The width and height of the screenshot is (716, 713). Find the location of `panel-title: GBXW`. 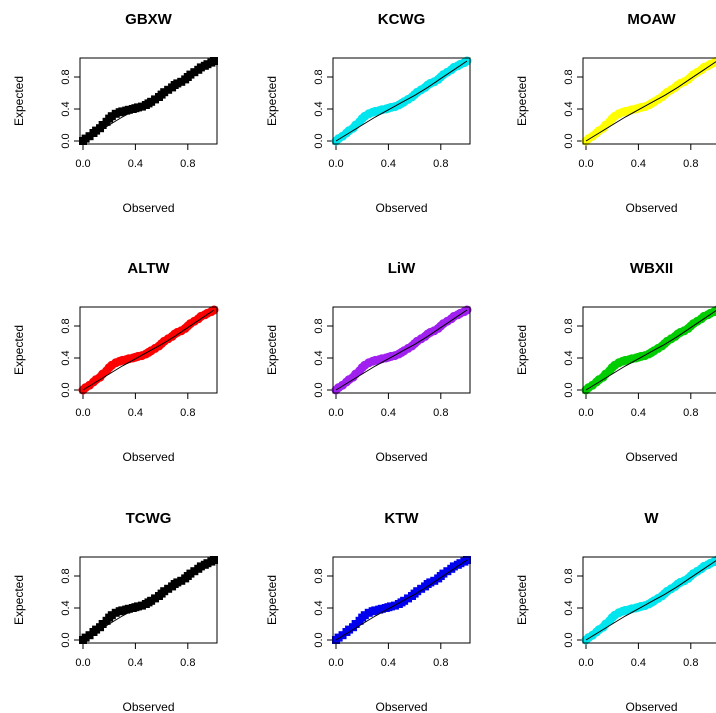

panel-title: GBXW is located at coordinates (149, 19).